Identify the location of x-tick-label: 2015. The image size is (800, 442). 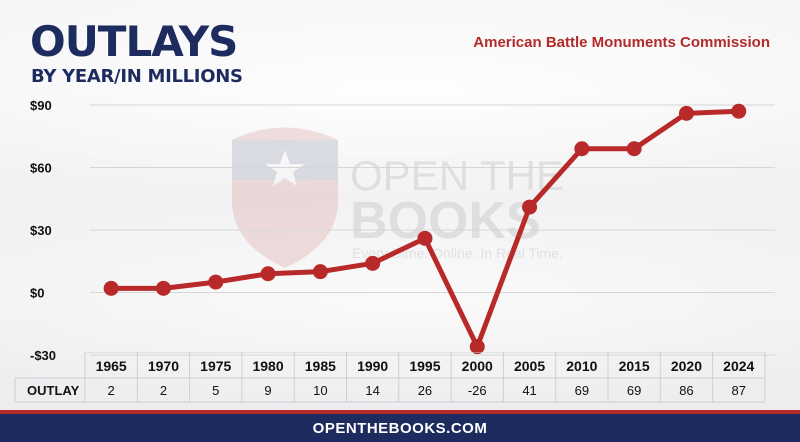
(634, 366).